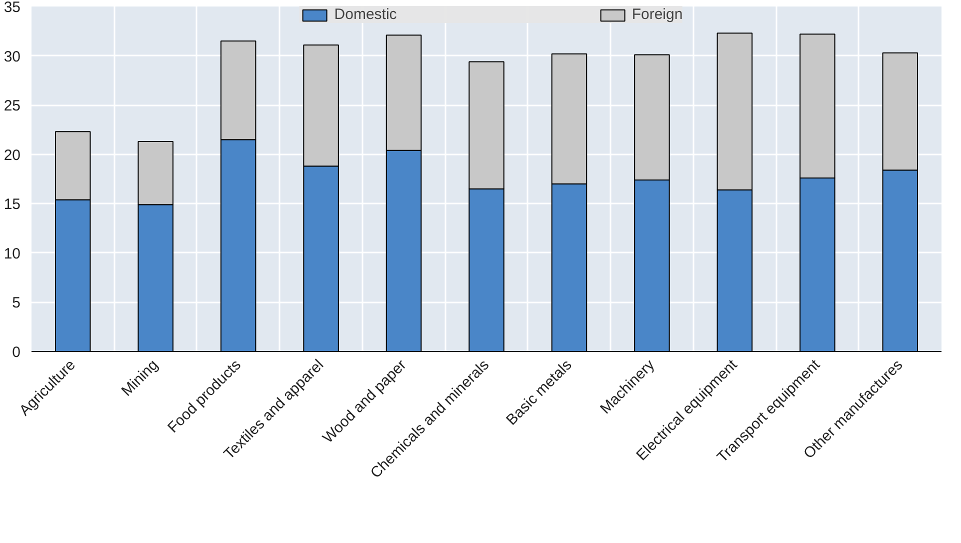 The height and width of the screenshot is (543, 961). What do you see at coordinates (12, 253) in the screenshot?
I see `y-tick-label: 10` at bounding box center [12, 253].